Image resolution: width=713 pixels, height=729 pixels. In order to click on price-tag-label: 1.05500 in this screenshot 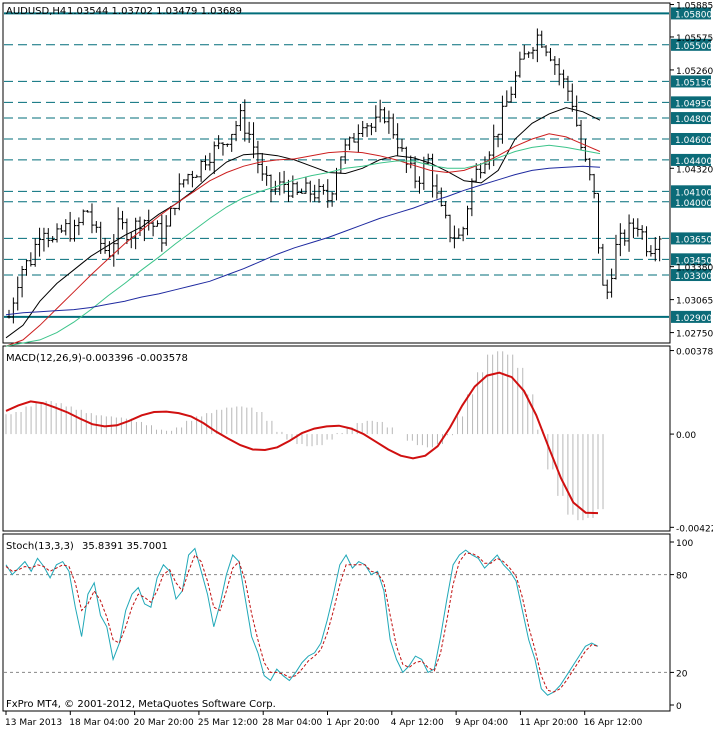, I will do `click(693, 47)`.